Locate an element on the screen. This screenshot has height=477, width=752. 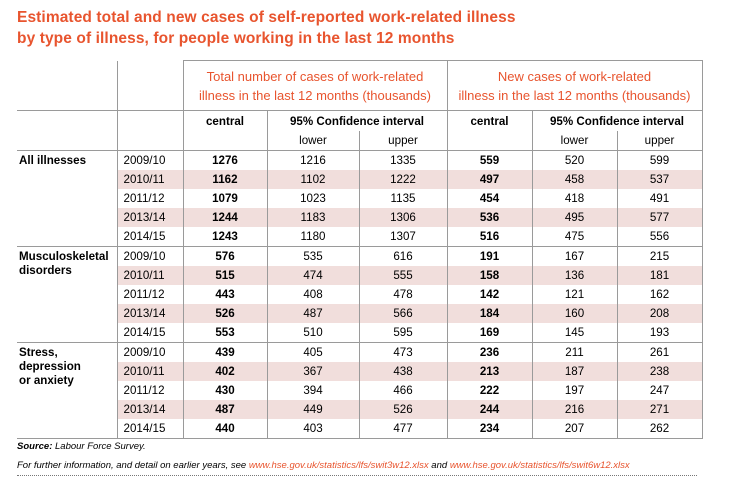
table-row: 2013/14 1244 1183 1306 536 495 577 is located at coordinates (360, 217).